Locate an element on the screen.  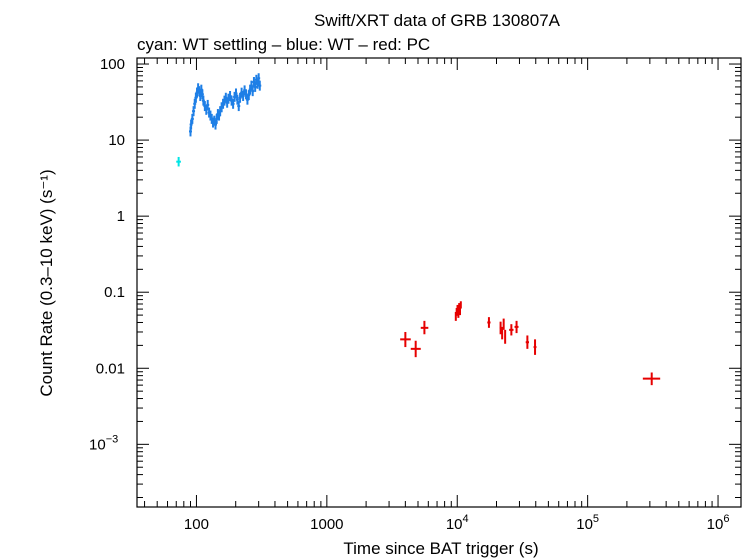
y-tick-label: 1 is located at coordinates (121, 216).